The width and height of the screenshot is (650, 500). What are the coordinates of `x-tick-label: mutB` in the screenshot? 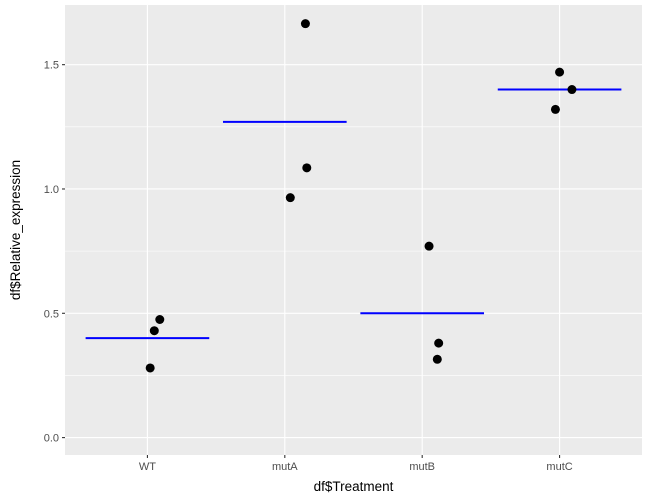 It's located at (422, 467).